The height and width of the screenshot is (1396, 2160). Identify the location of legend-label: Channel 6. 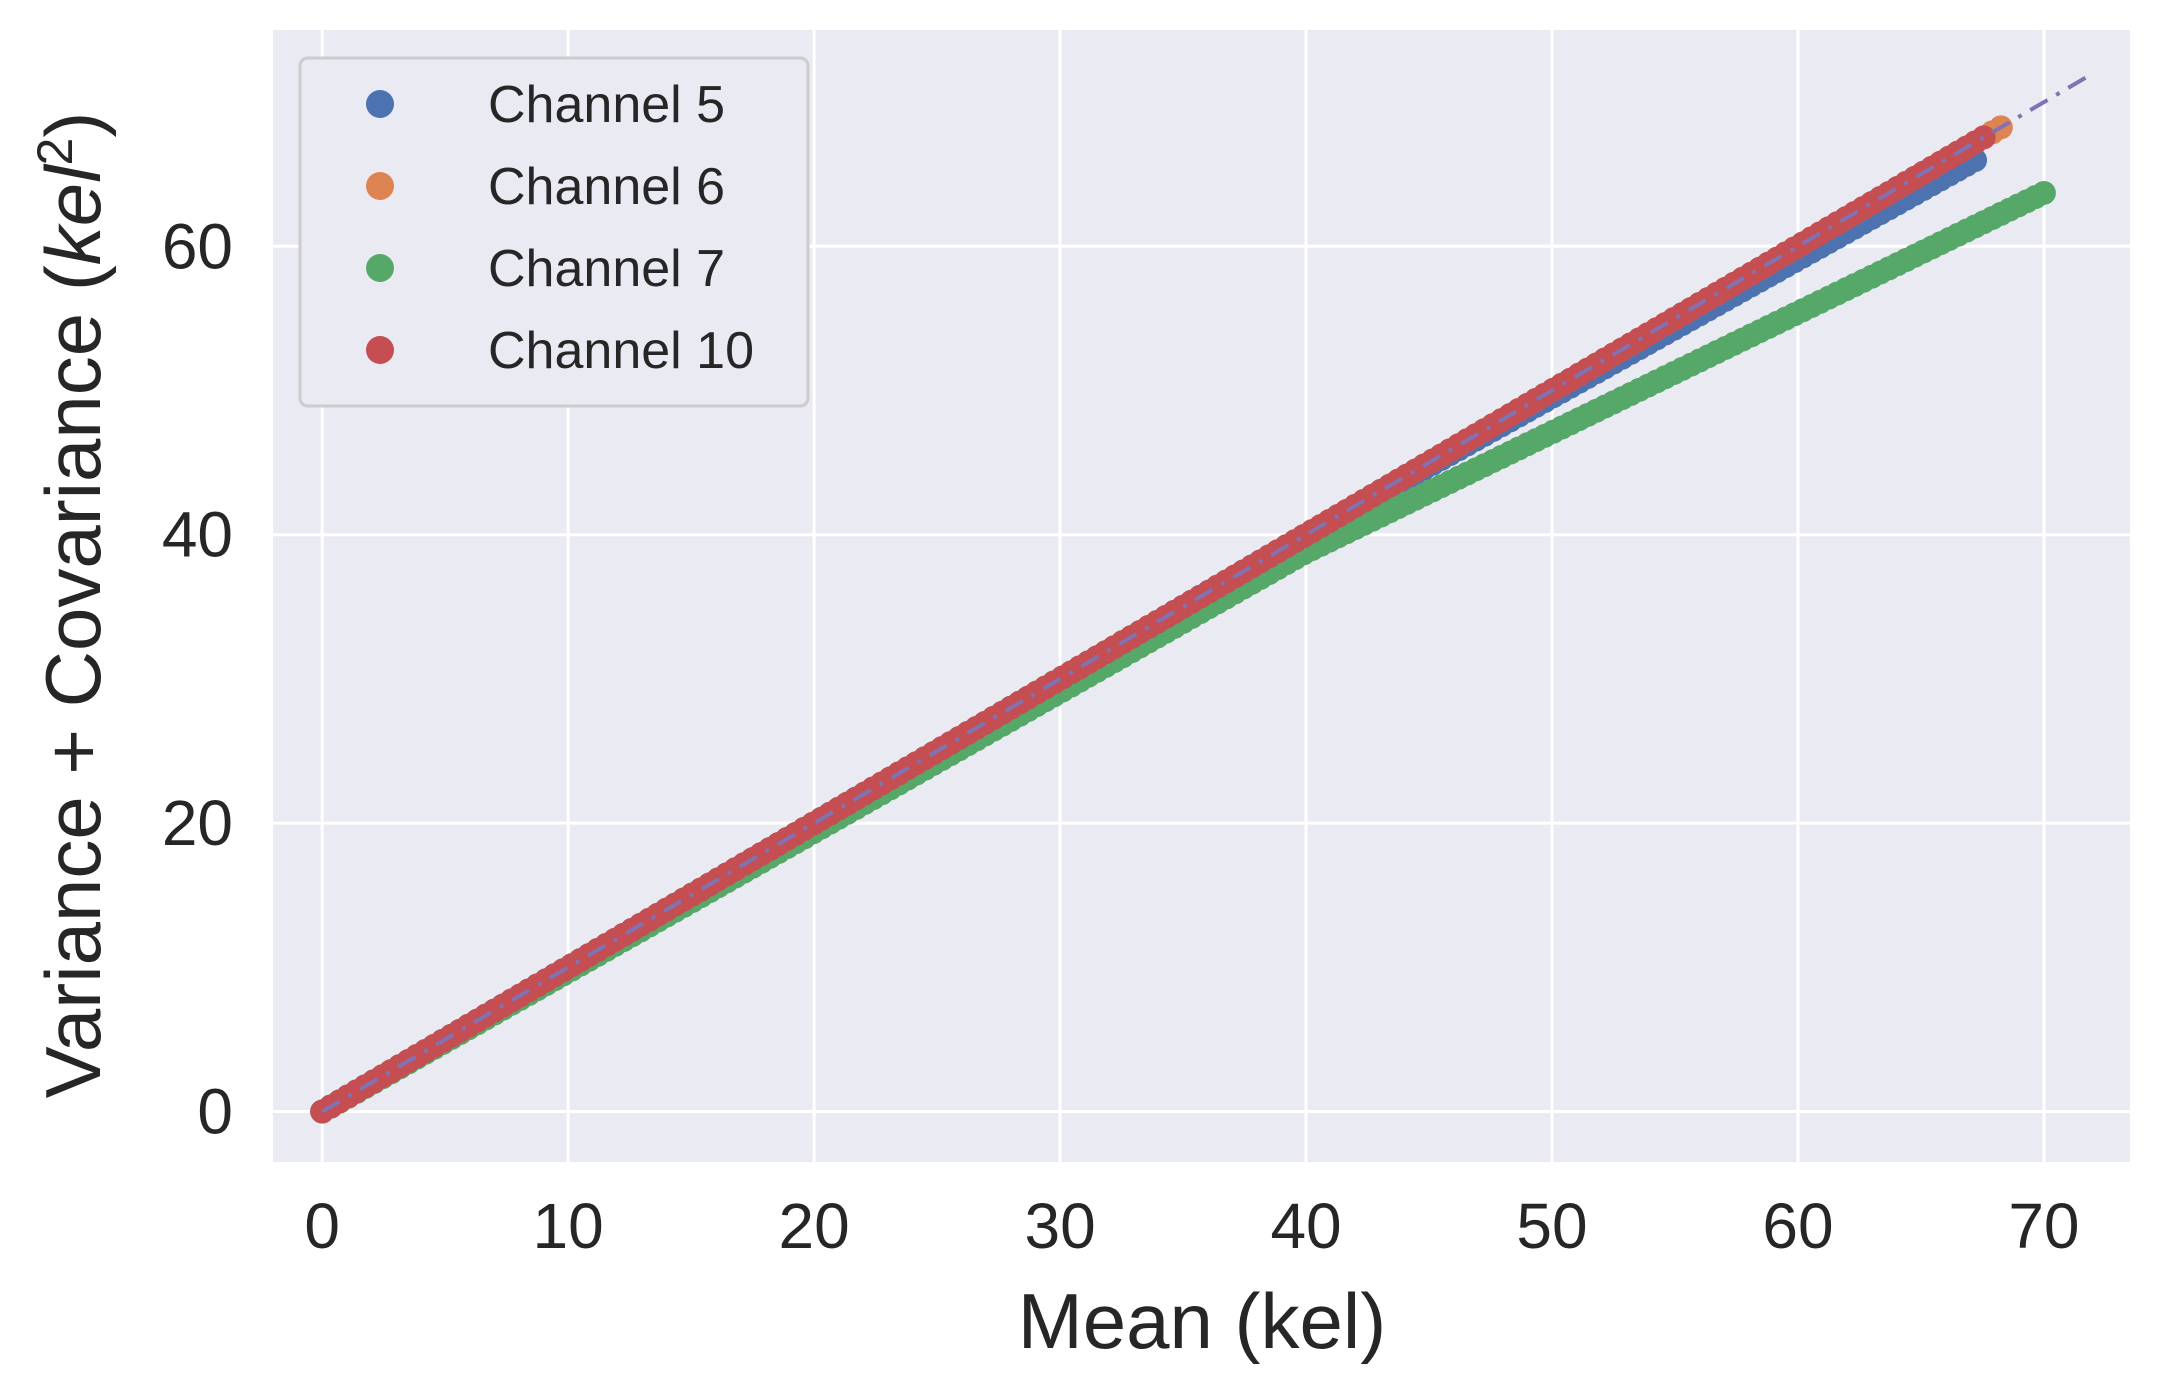
(606, 187).